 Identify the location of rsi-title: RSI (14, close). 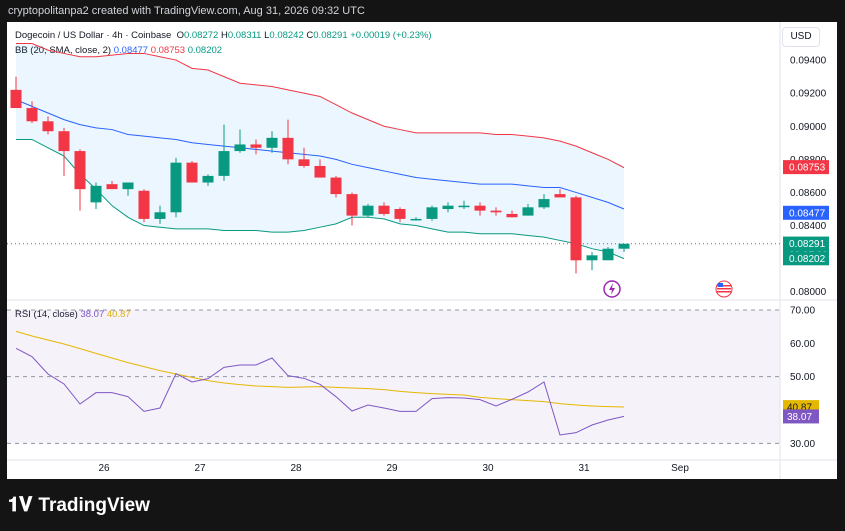
(46, 314).